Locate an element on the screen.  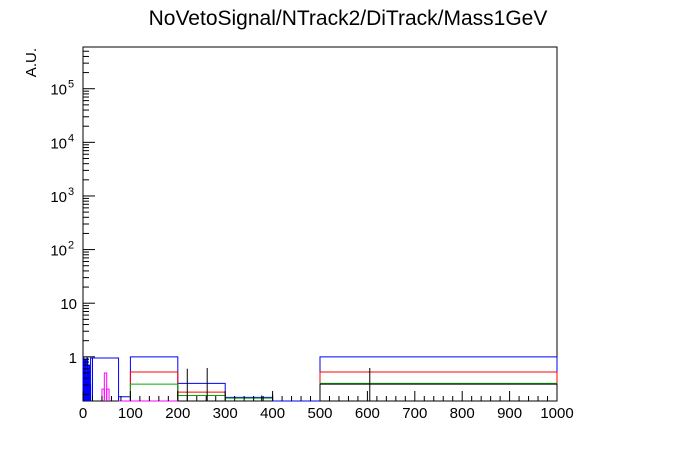
histogram-bin-s4-b2 is located at coordinates (108, 394).